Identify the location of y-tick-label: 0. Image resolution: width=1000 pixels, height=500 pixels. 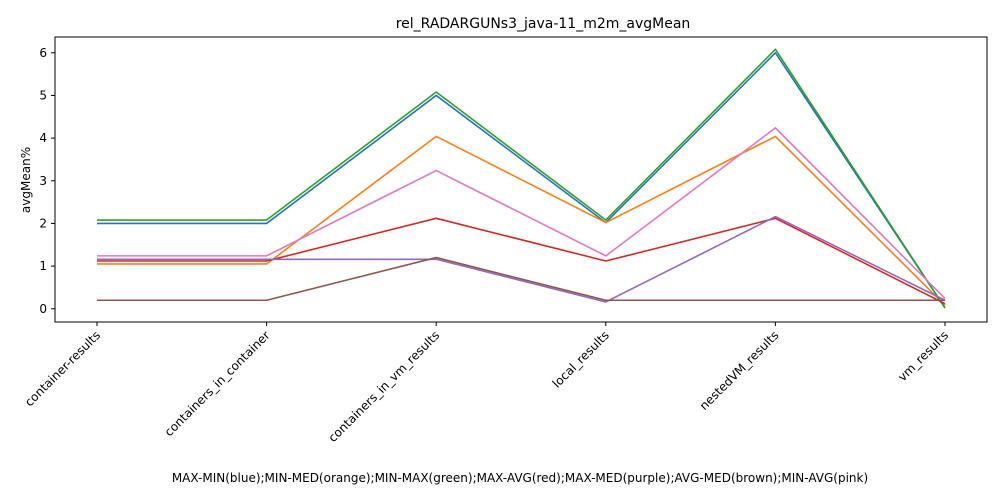
(43, 309).